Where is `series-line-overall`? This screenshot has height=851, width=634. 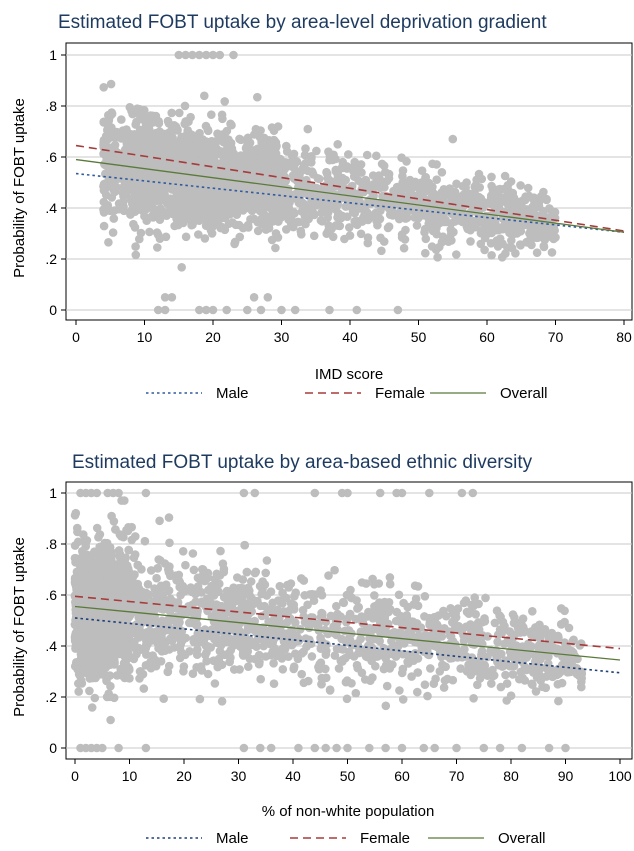
series-line-overall is located at coordinates (350, 195).